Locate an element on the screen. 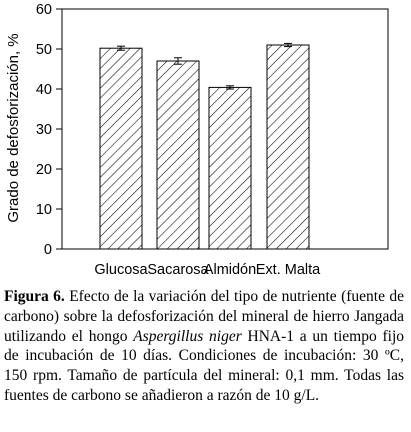  y-tick-label: 60 is located at coordinates (44, 10).